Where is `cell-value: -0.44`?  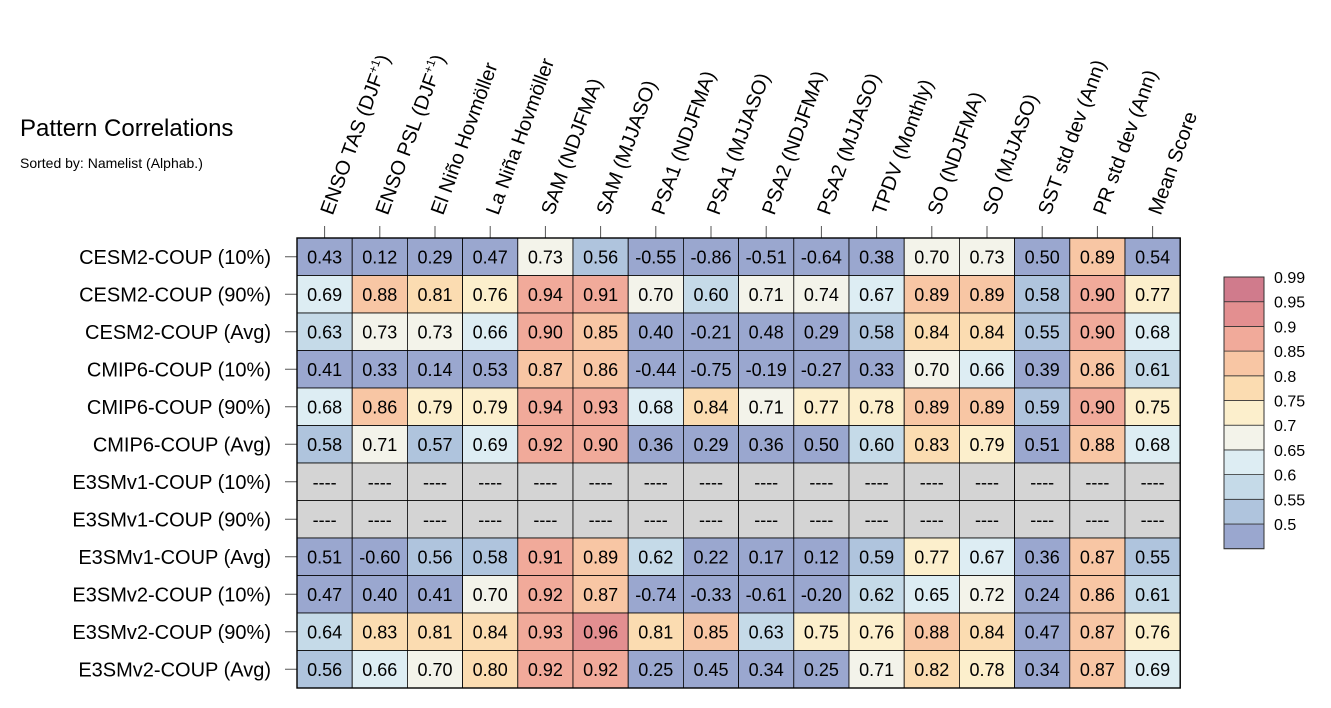
cell-value: -0.44 is located at coordinates (655, 370).